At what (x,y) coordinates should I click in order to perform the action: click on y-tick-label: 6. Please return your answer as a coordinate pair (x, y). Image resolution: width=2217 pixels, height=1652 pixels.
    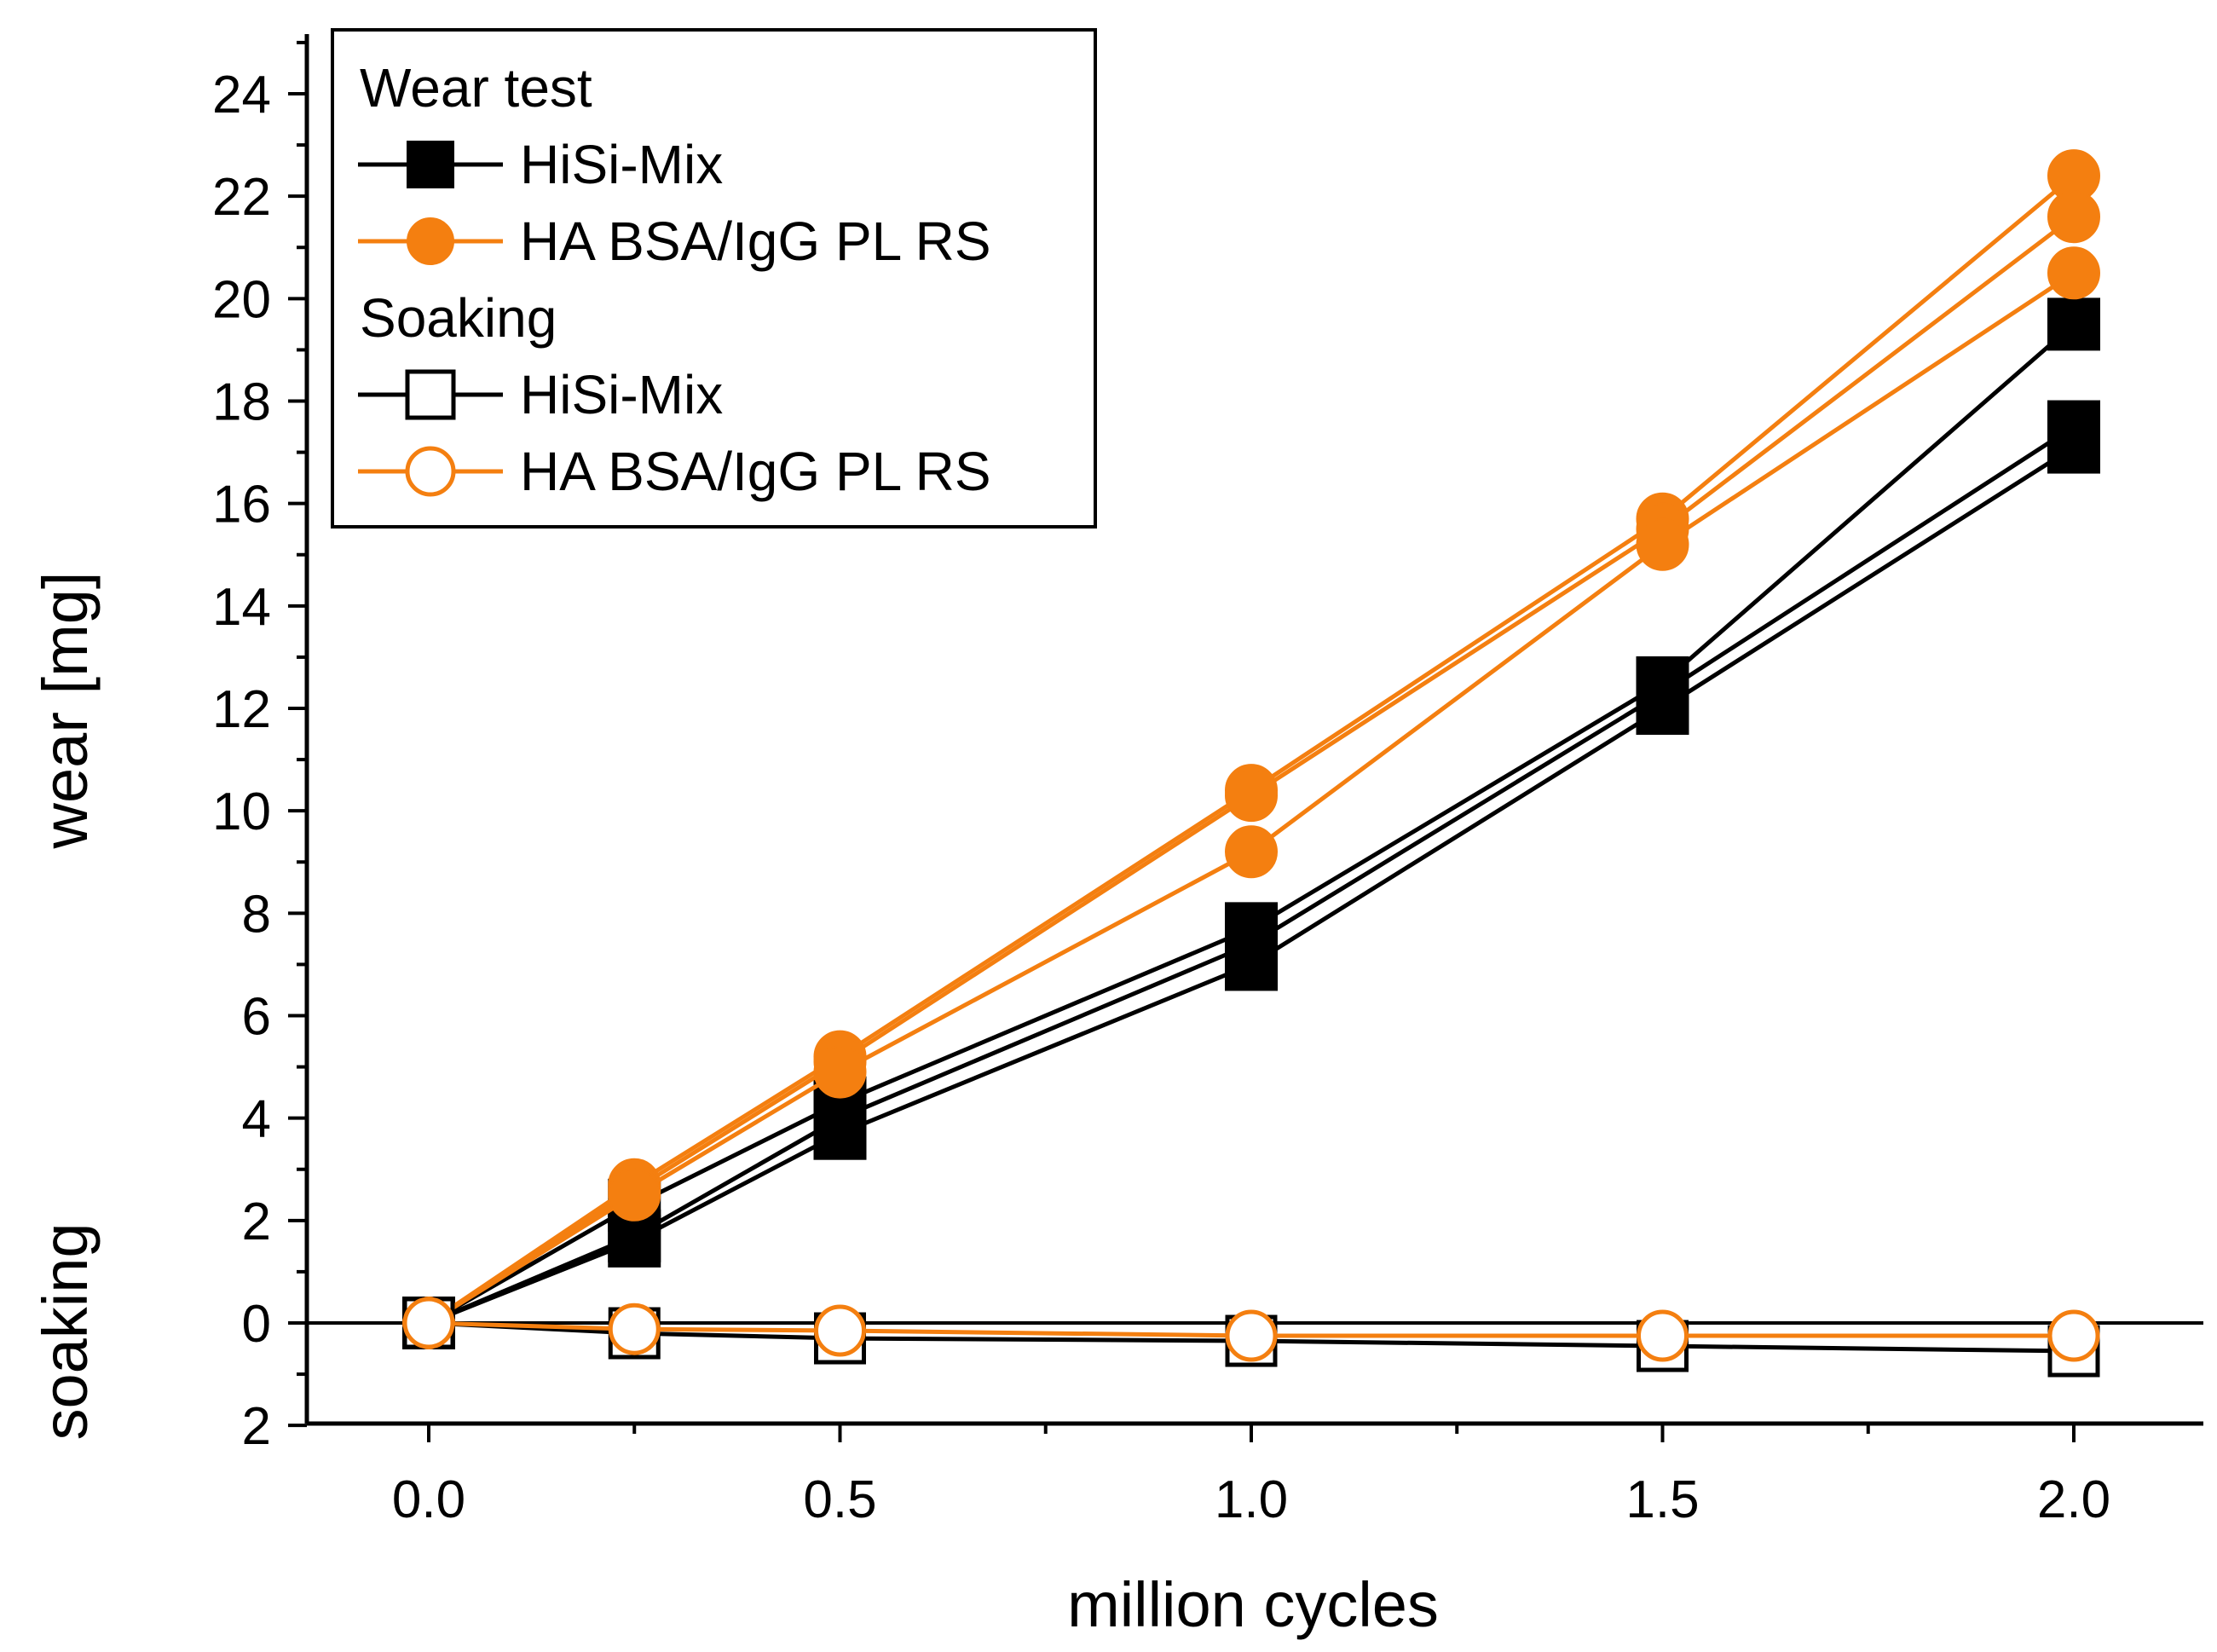
    Looking at the image, I should click on (256, 1017).